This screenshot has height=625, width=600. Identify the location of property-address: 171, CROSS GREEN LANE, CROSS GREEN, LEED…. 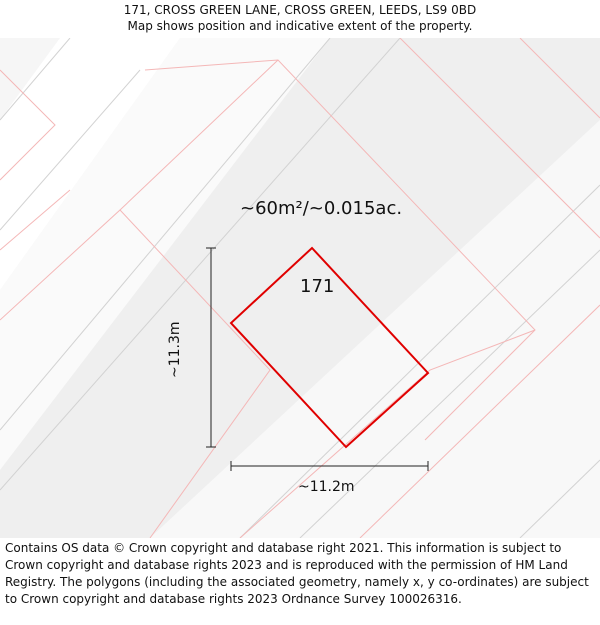
(300, 10).